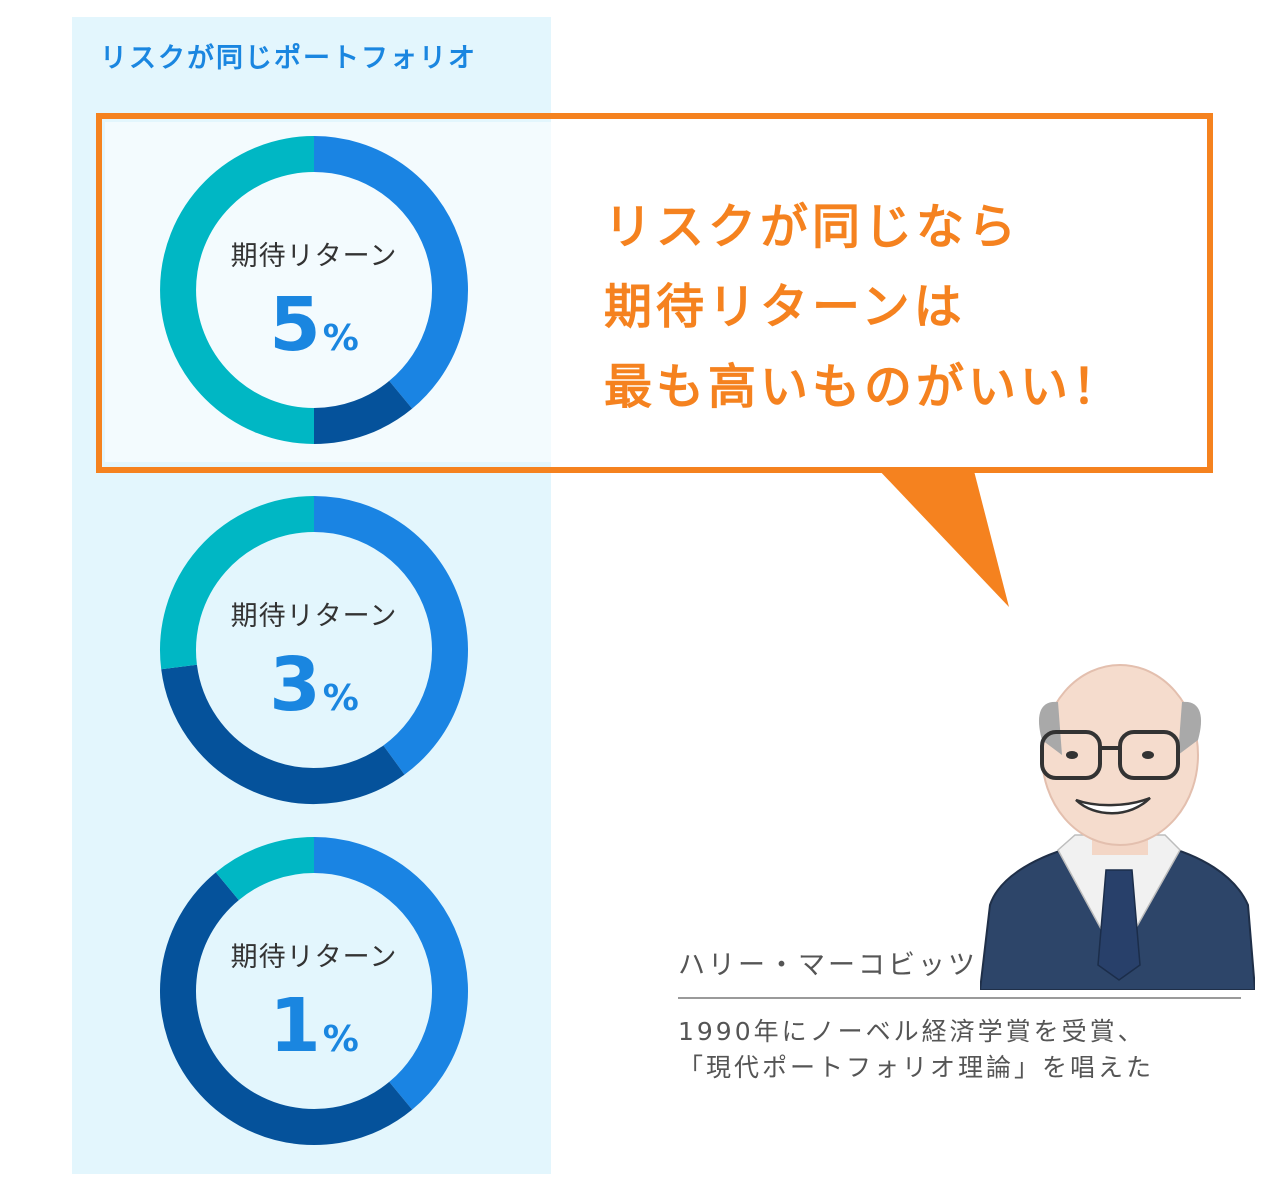 The width and height of the screenshot is (1280, 1197). What do you see at coordinates (828, 965) in the screenshot?
I see `person-name: ハリー・マーコビッツ` at bounding box center [828, 965].